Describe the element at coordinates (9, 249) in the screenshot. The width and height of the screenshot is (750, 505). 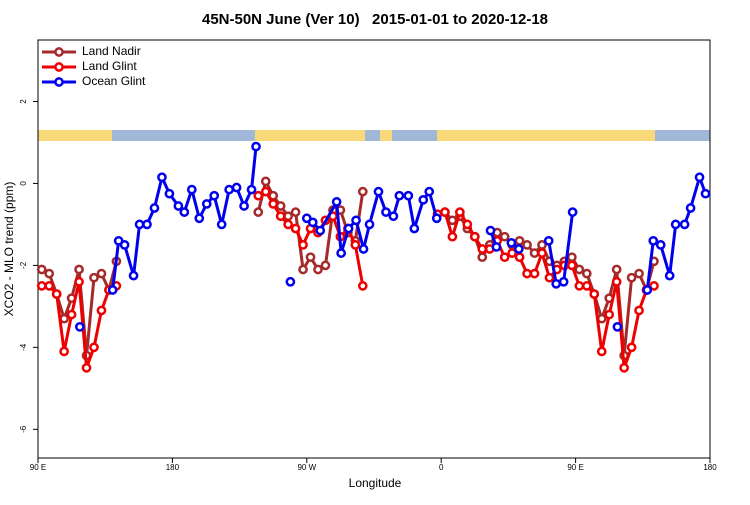
I see `y-axis-title: XCO2 - MLO trend (ppm)` at that location.